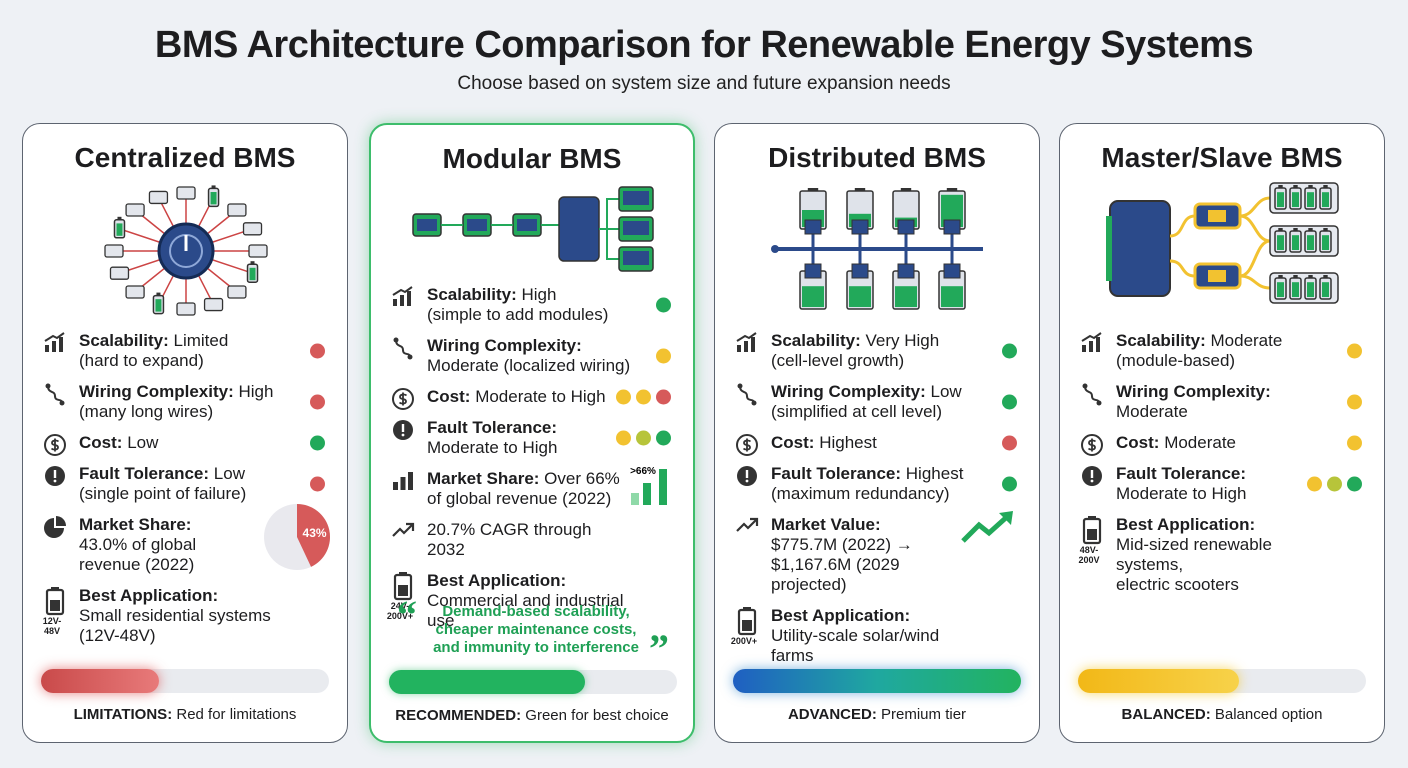  I want to click on row-value: Low, so click(229, 473).